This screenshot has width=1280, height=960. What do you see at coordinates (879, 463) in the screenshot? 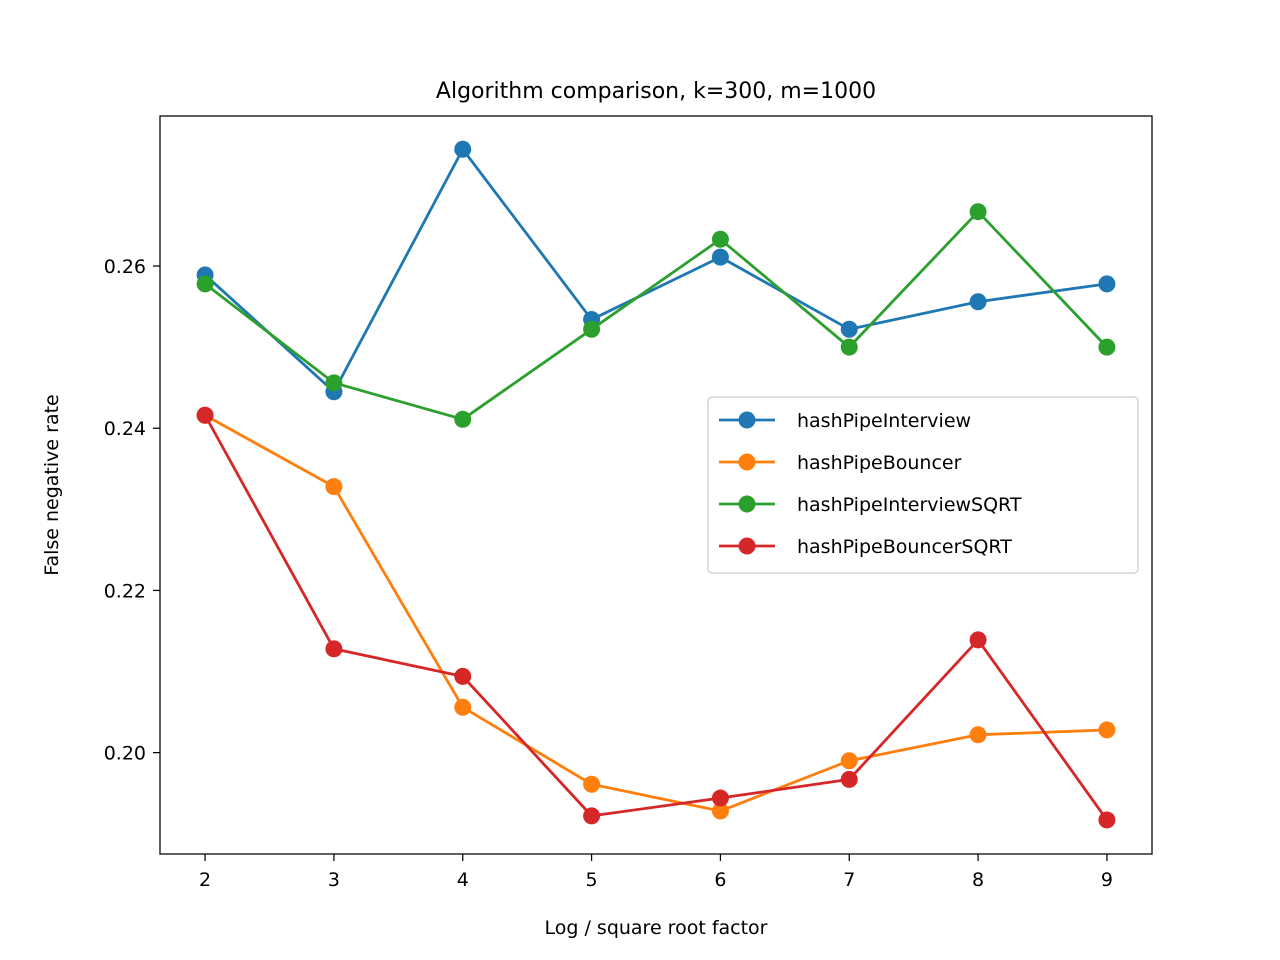
I see `legend-label: hashPipeBouncer` at bounding box center [879, 463].